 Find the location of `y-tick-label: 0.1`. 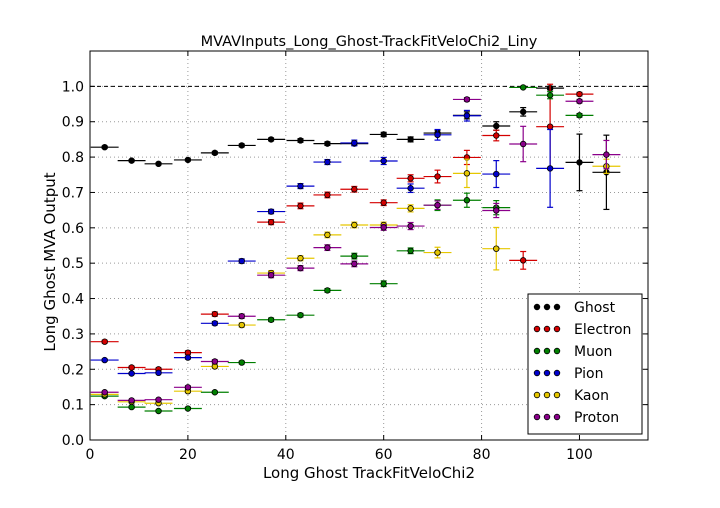

y-tick-label: 0.1 is located at coordinates (73, 406).